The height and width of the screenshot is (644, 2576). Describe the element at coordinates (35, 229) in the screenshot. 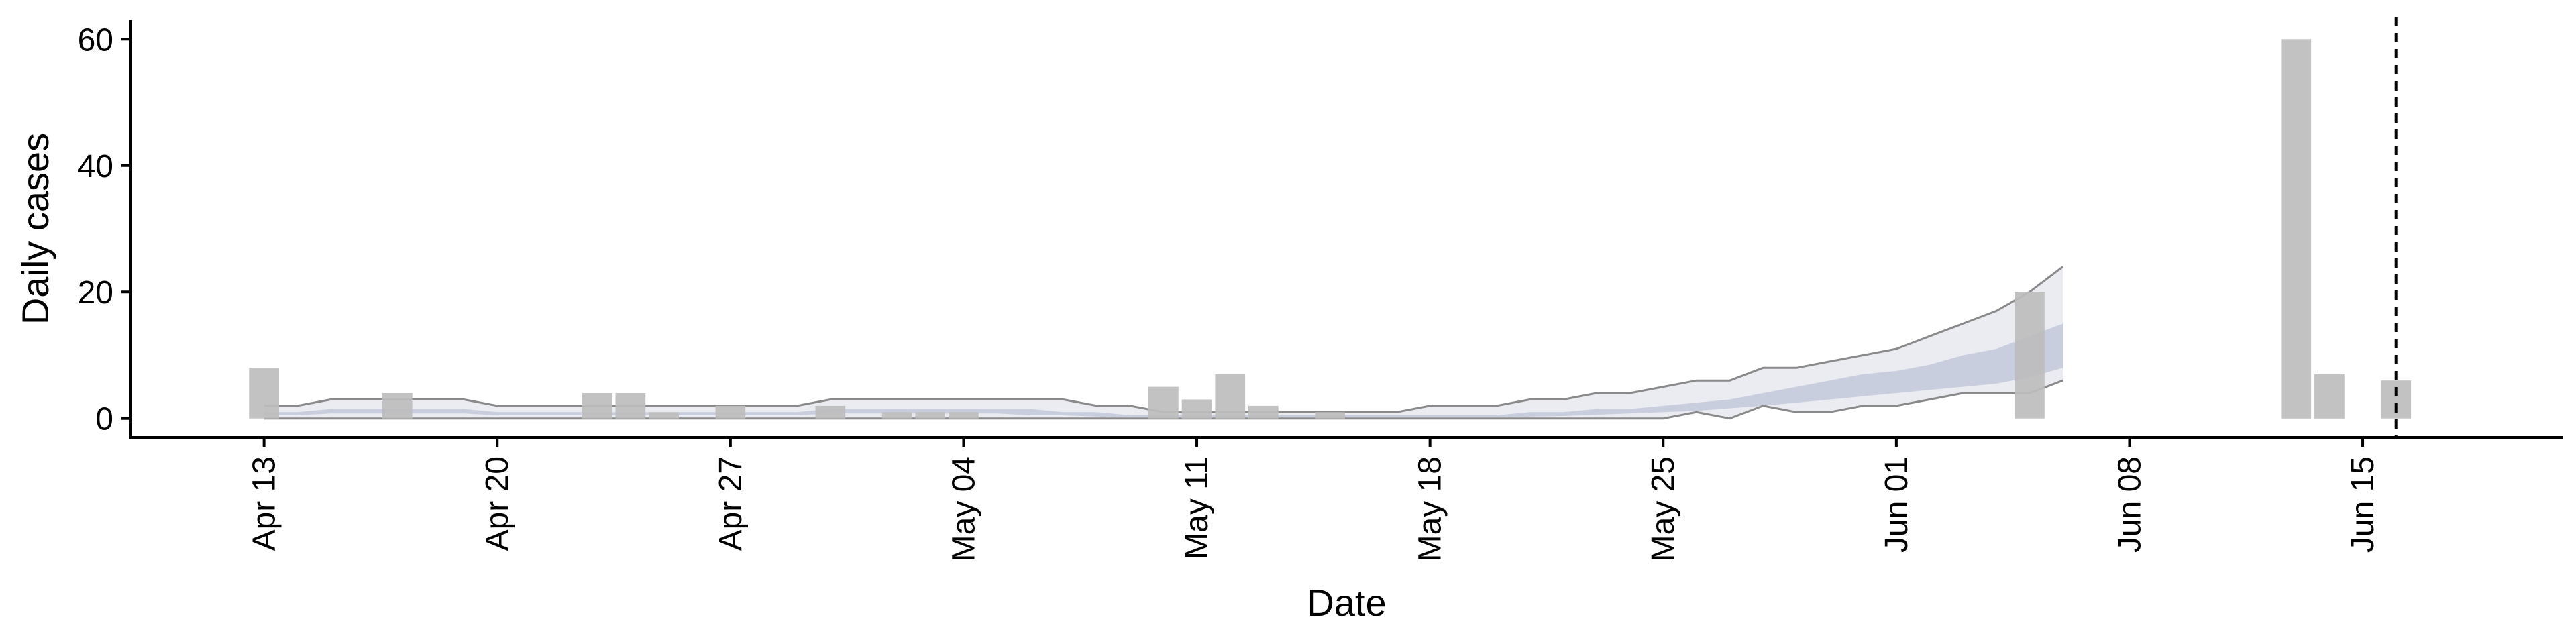

I see `y-axis-title: Daily cases` at that location.